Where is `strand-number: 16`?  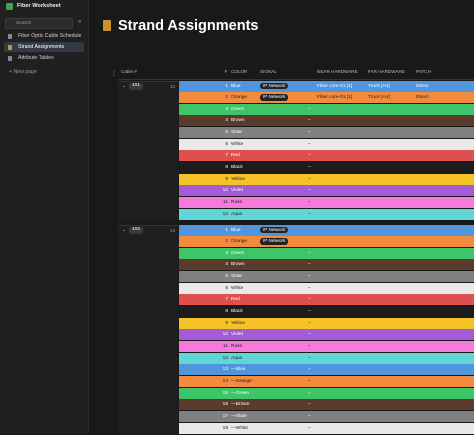 strand-number: 16 is located at coordinates (223, 405).